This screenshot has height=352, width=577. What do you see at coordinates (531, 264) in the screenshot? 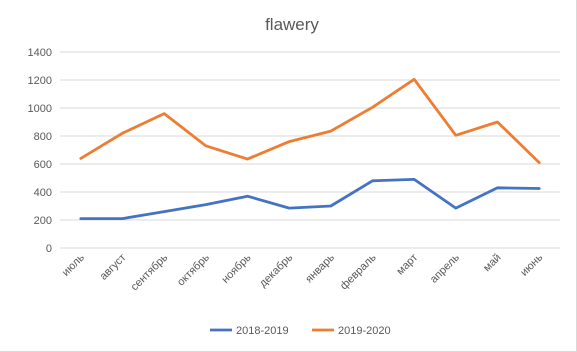
I see `x-tick-label: июнь` at bounding box center [531, 264].